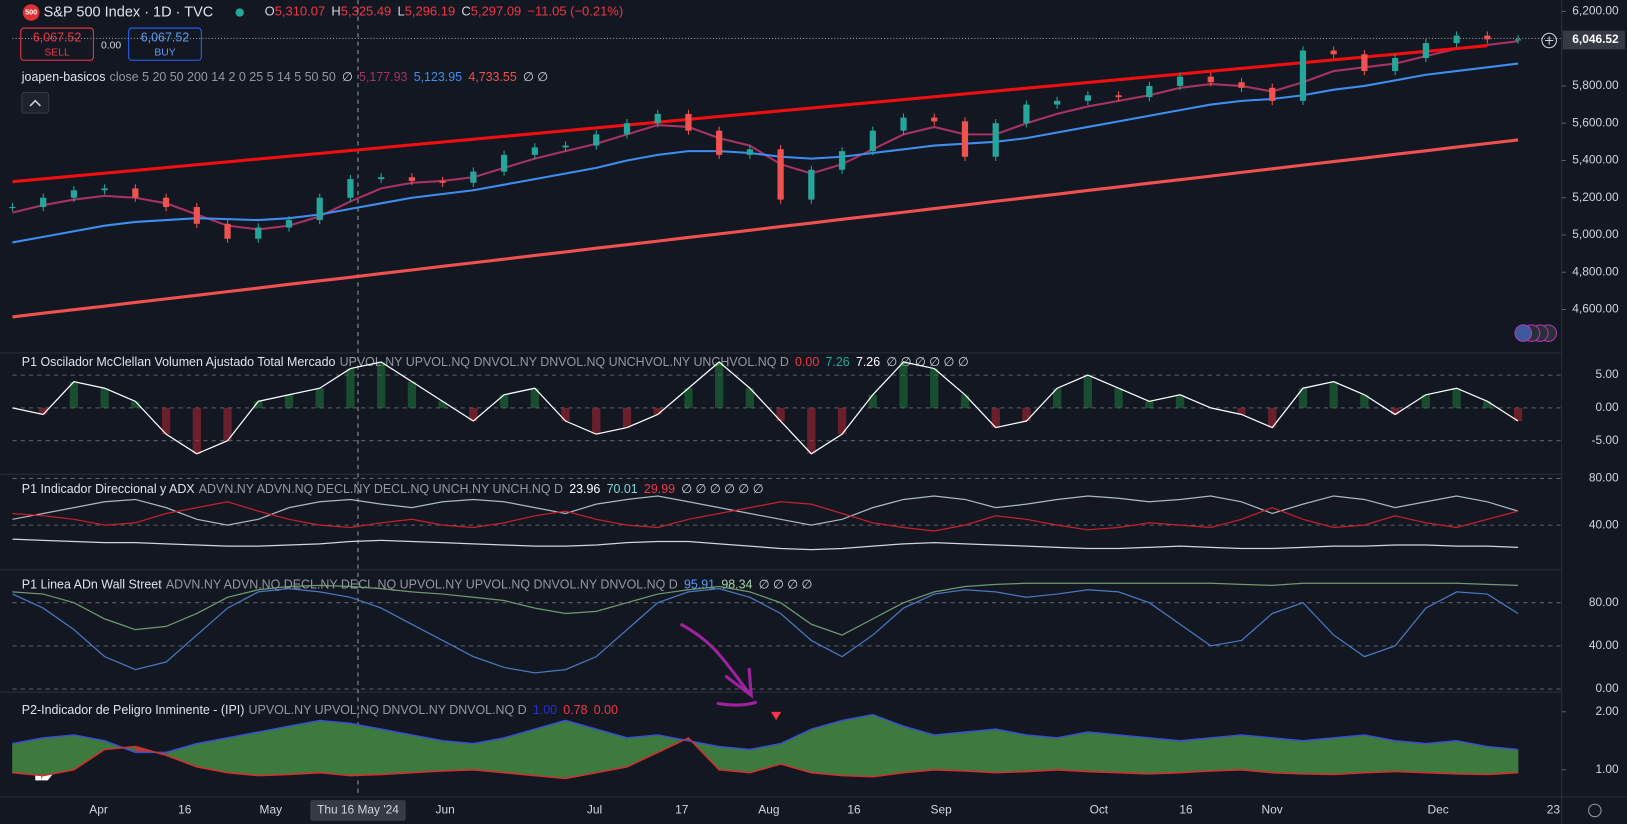 This screenshot has width=1627, height=824. I want to click on indicator-name: P1 Indicador Direccional y ADX, so click(109, 489).